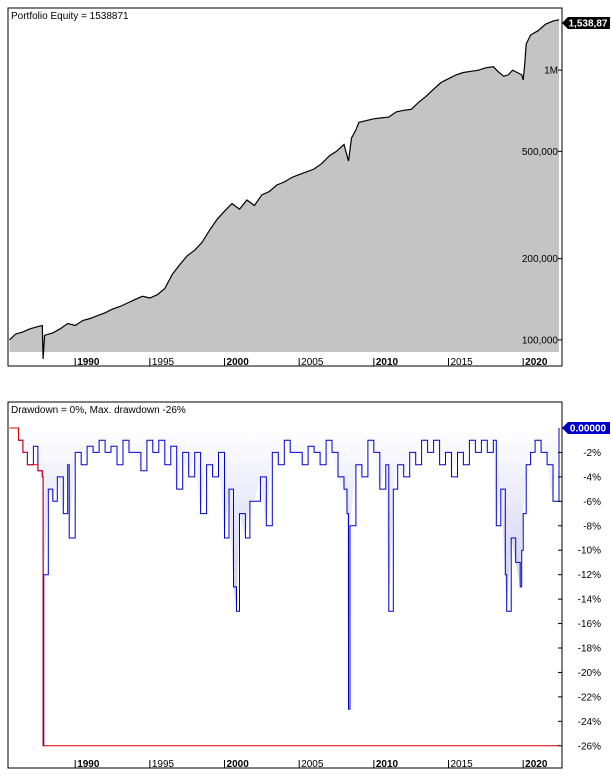 The width and height of the screenshot is (612, 776). What do you see at coordinates (592, 477) in the screenshot?
I see `drawdown-y-tick-label: -4%` at bounding box center [592, 477].